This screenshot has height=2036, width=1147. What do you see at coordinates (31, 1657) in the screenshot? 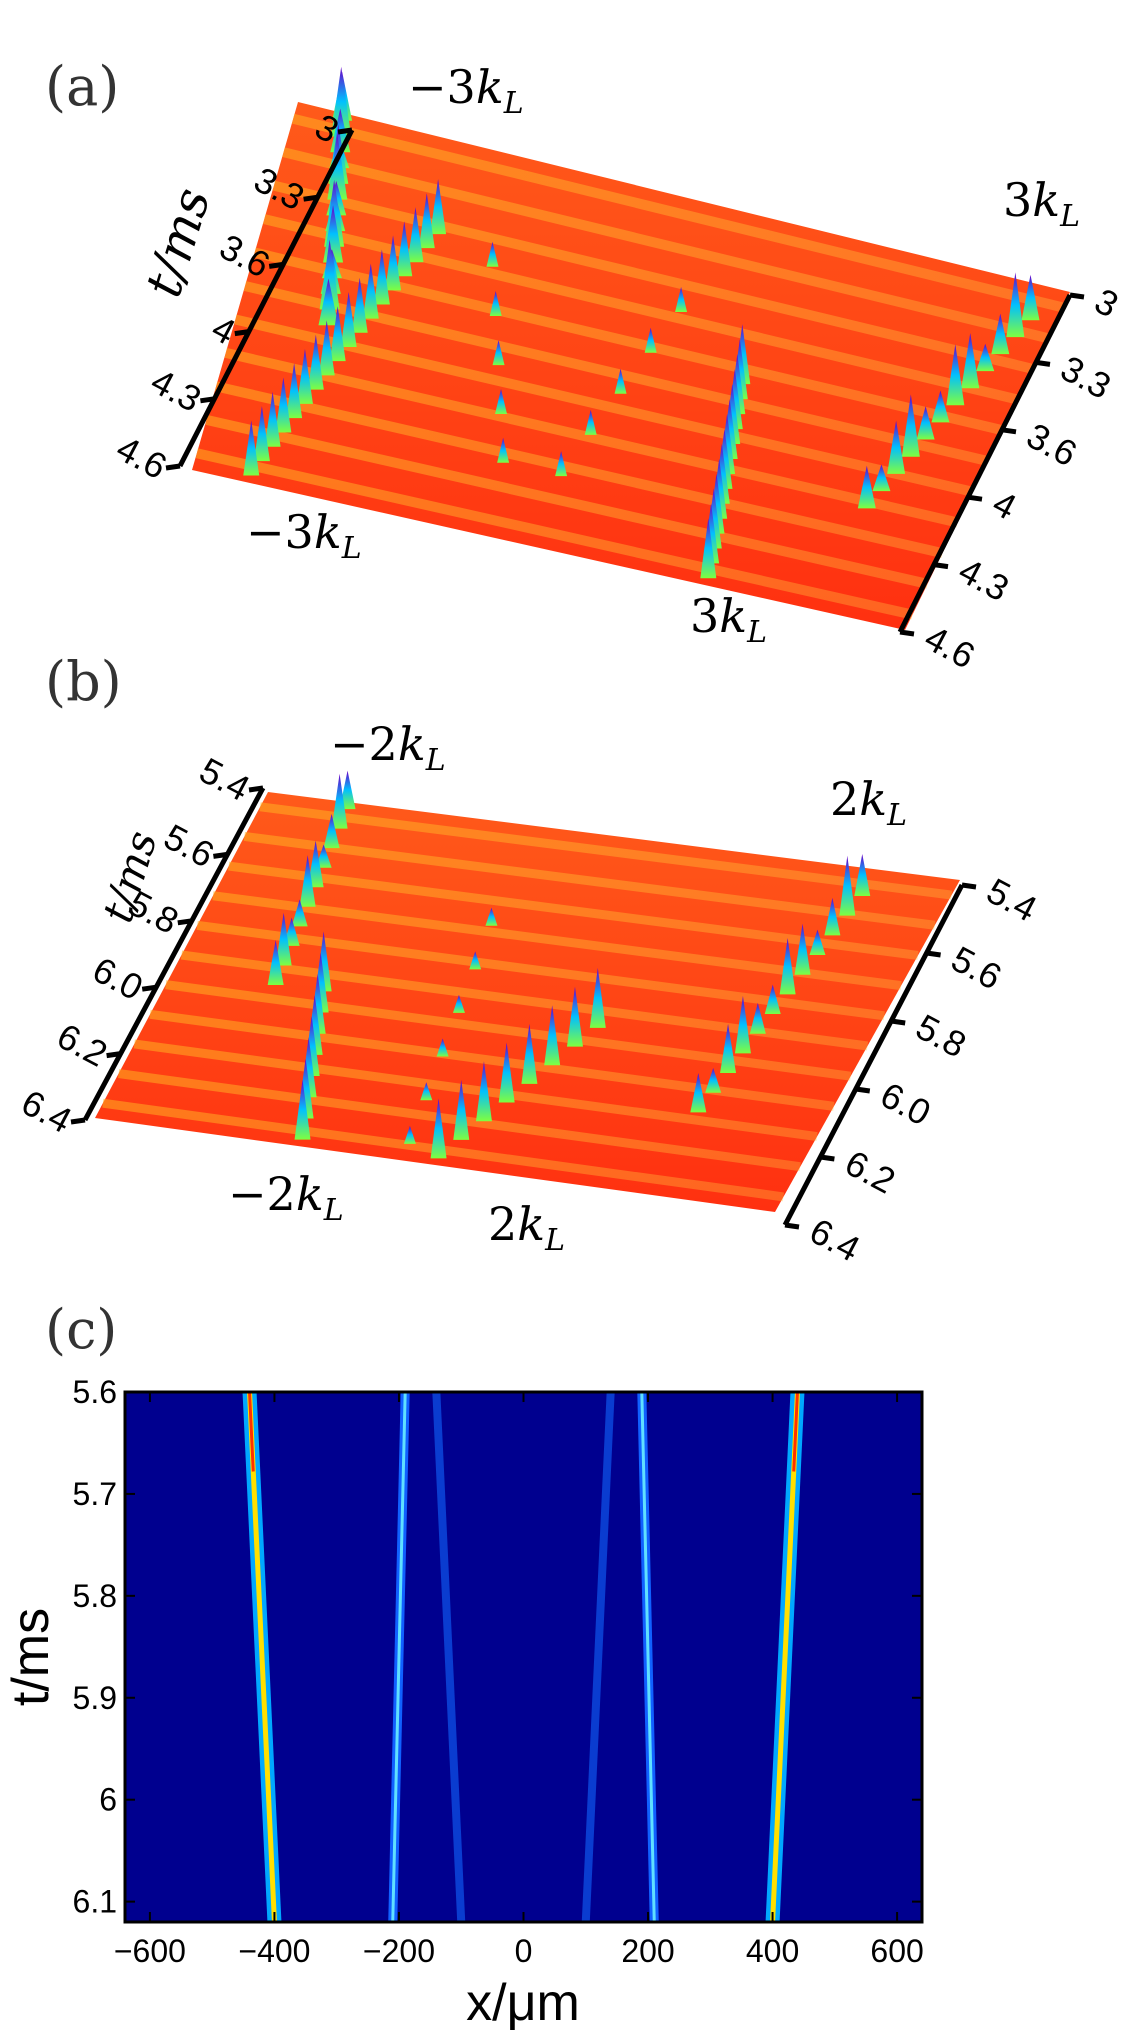
I see `panel-c-y-axis-title: t/ms` at bounding box center [31, 1657].